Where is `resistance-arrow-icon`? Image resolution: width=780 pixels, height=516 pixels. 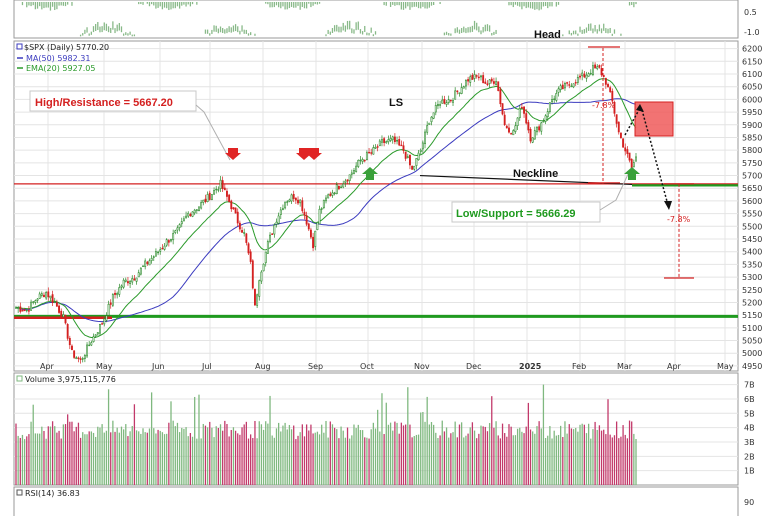
resistance-arrow-icon is located at coordinates (304, 154).